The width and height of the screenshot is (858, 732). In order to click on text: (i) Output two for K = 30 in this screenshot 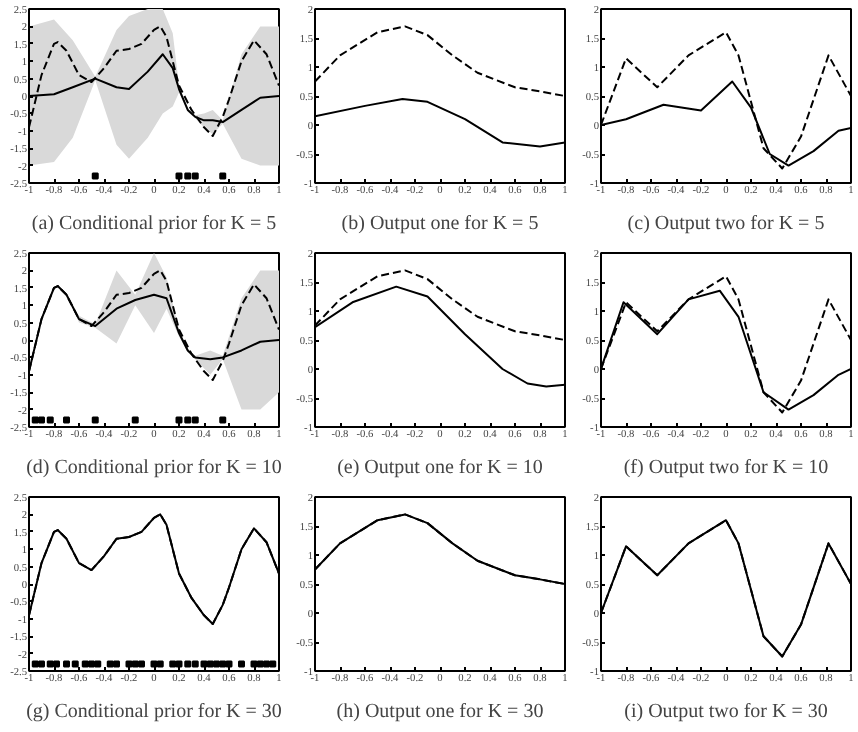, I will do `click(726, 712)`.